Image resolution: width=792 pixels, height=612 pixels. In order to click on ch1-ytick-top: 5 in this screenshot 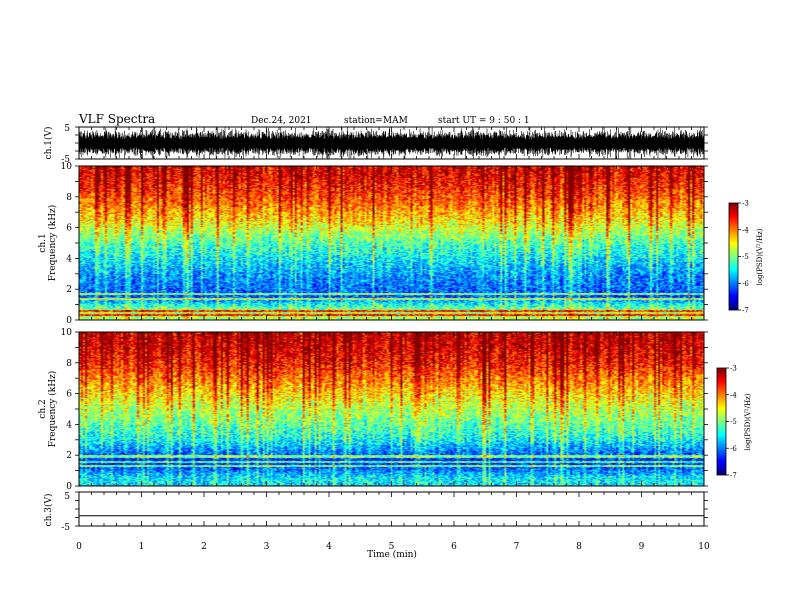, I will do `click(67, 129)`.